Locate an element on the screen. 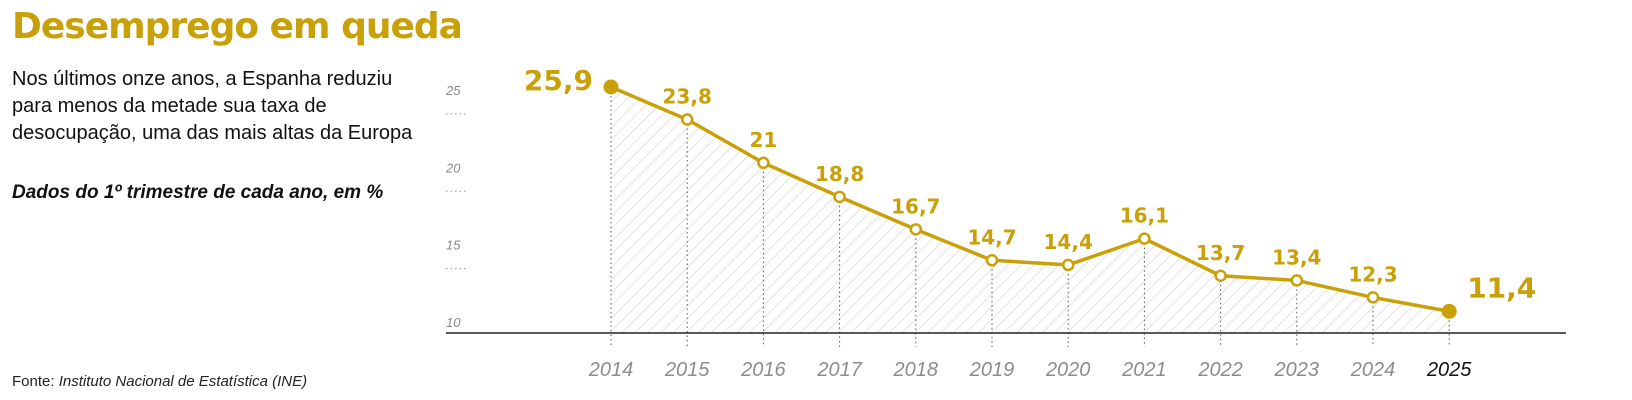  data-label-2021: 16,1 is located at coordinates (1144, 216).